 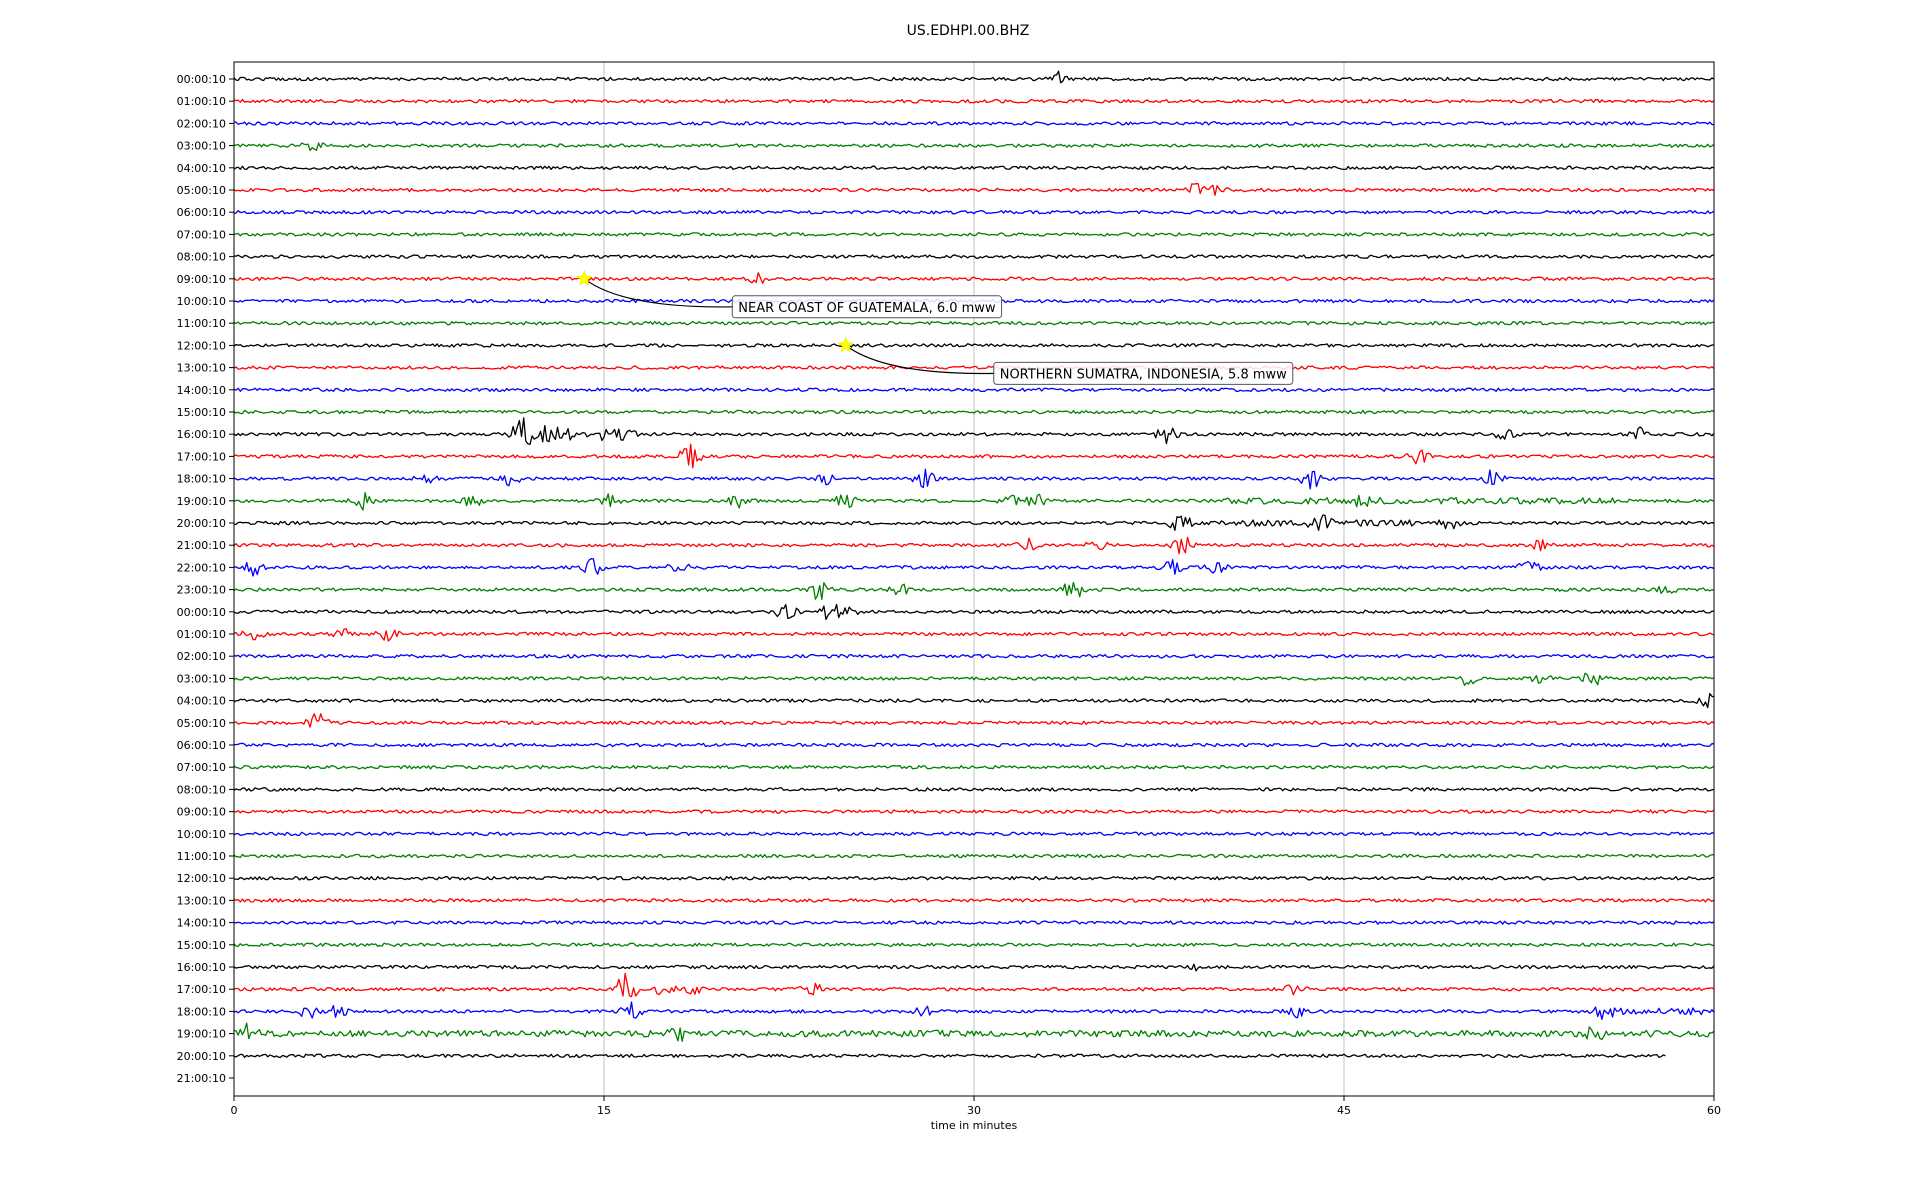 I want to click on x-tick-label: 30, so click(x=974, y=1110).